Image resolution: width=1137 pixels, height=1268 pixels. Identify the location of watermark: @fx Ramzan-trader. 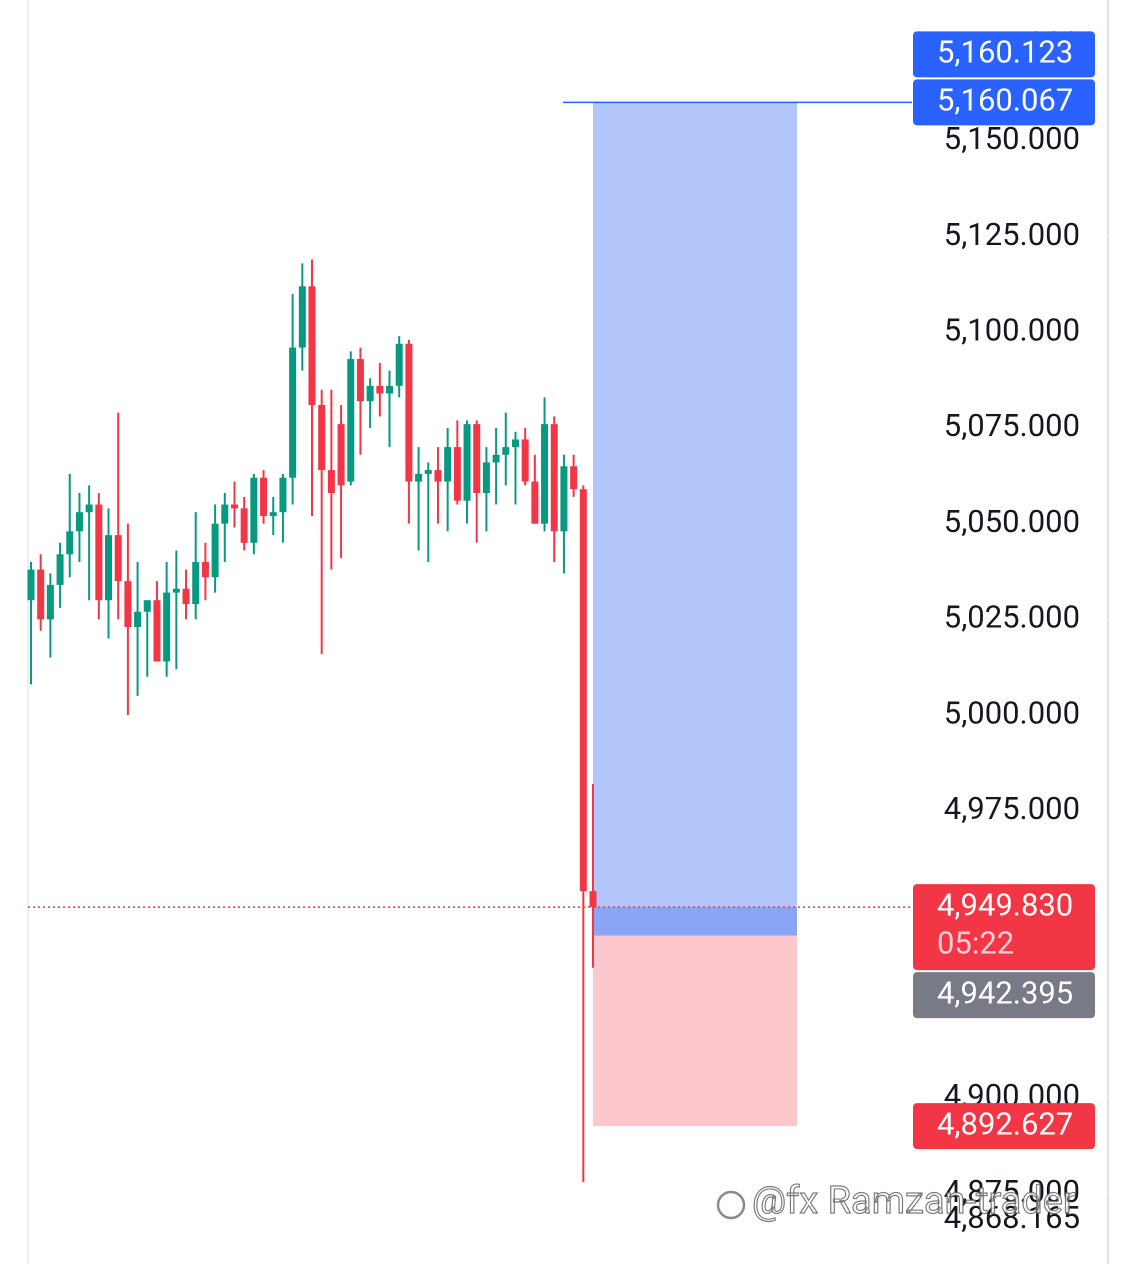
(896, 1201).